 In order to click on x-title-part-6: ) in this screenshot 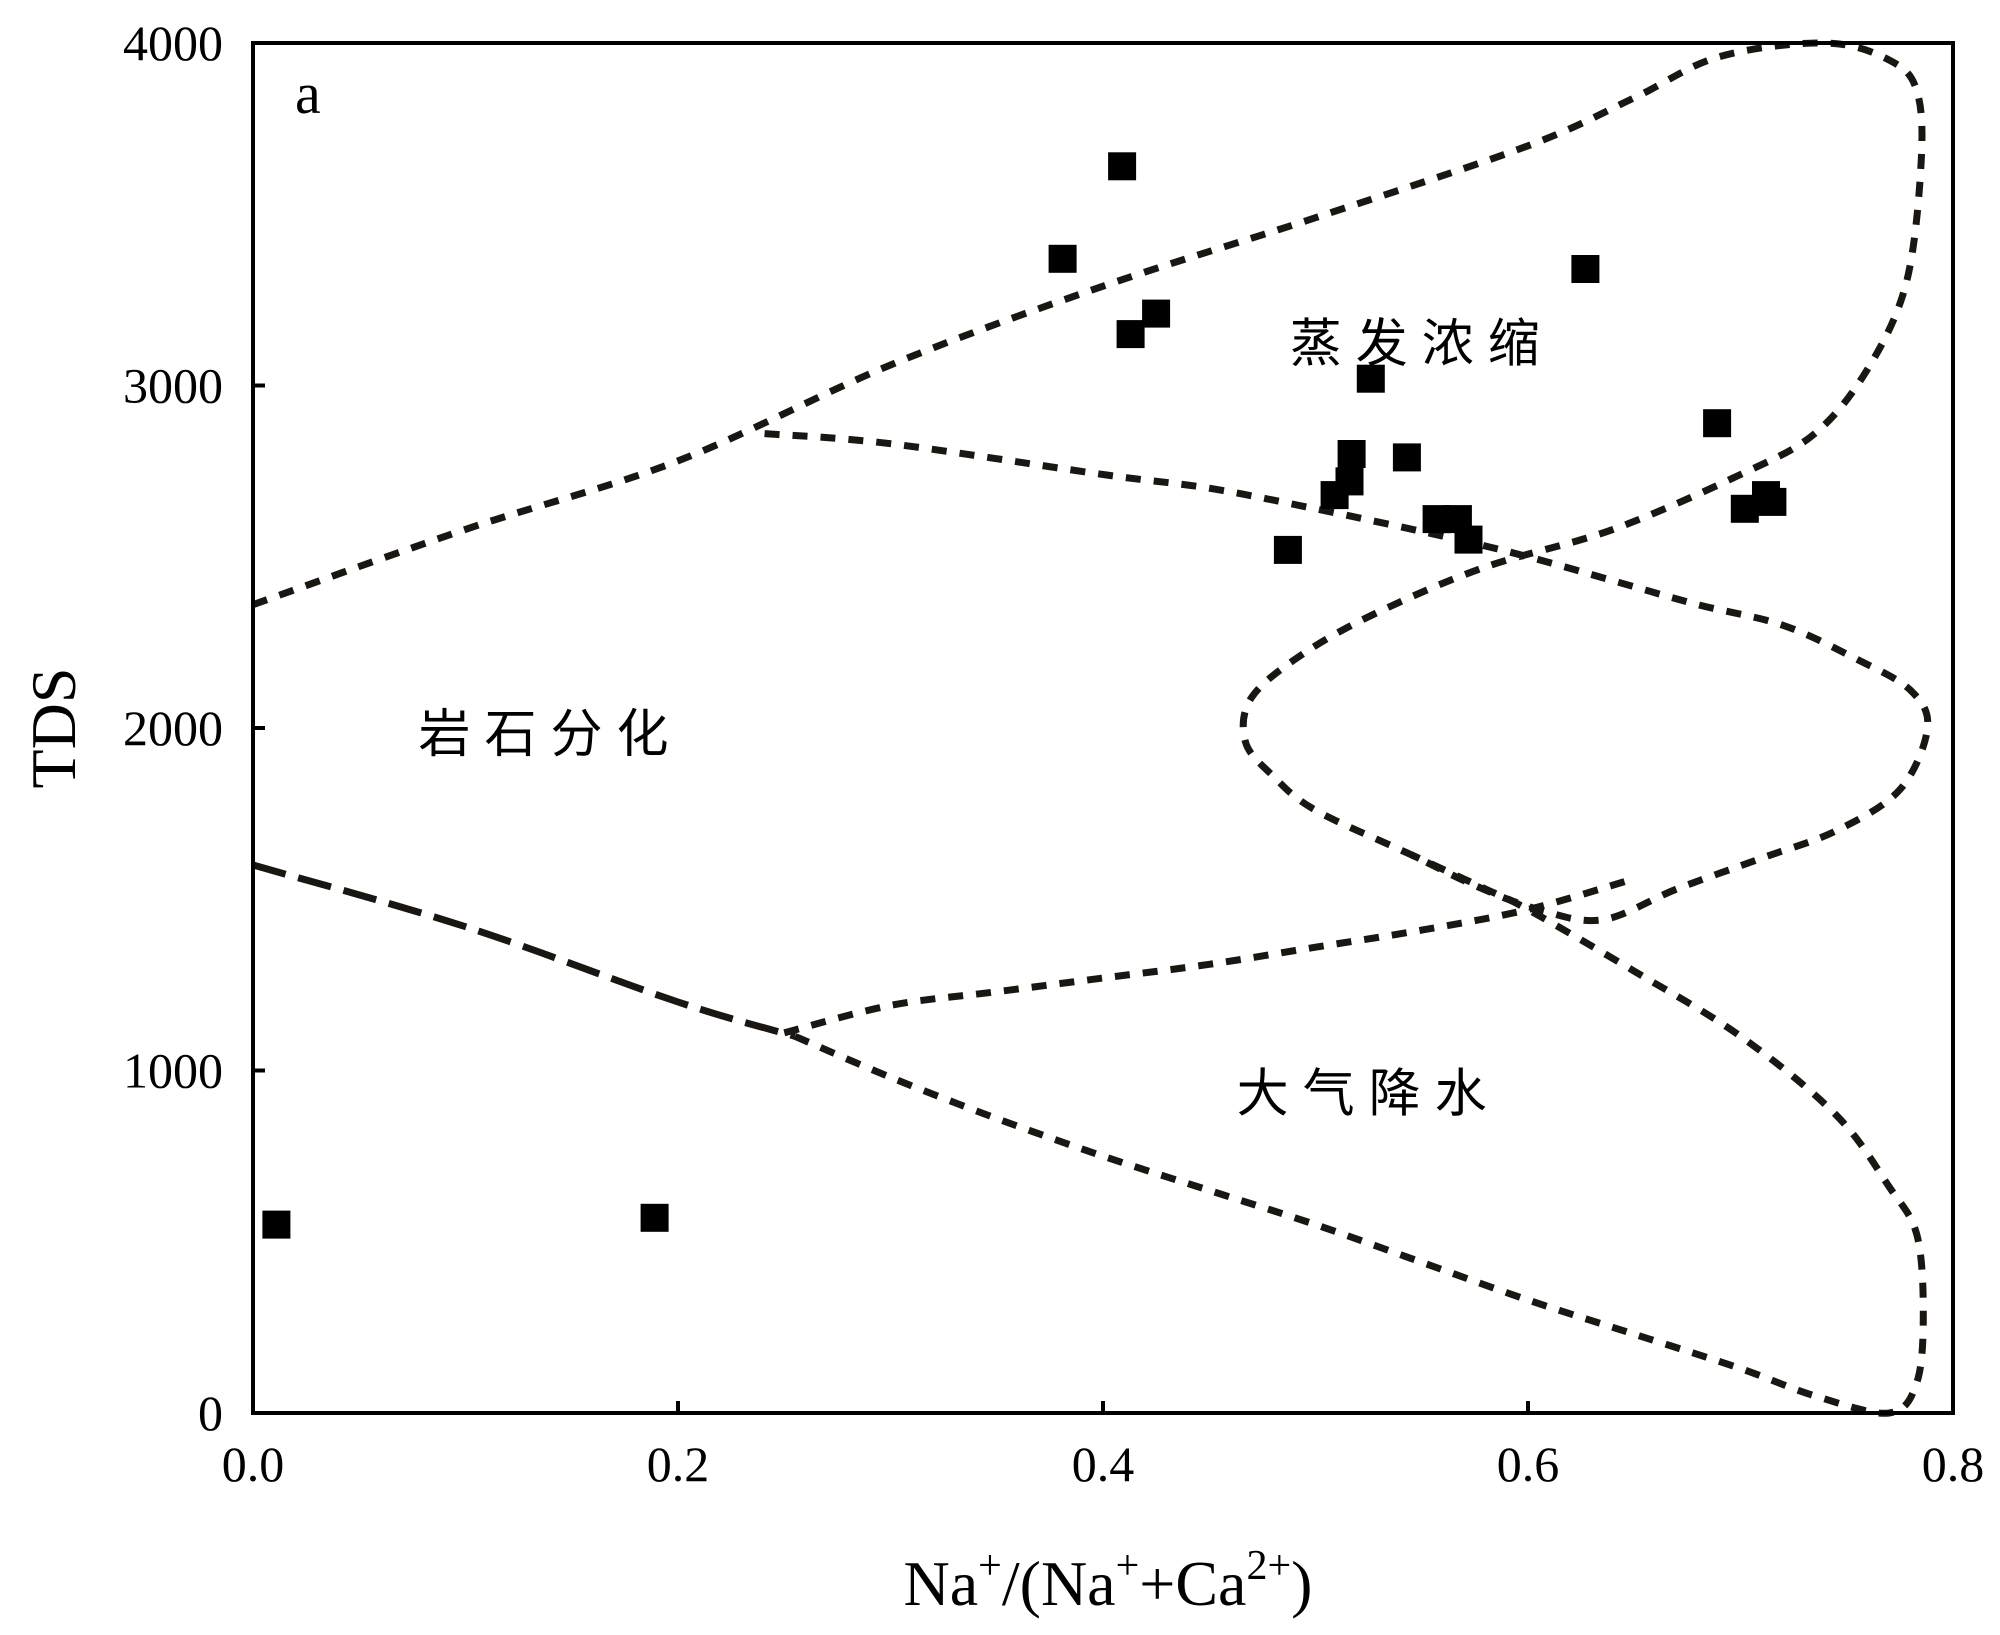, I will do `click(1301, 1583)`.